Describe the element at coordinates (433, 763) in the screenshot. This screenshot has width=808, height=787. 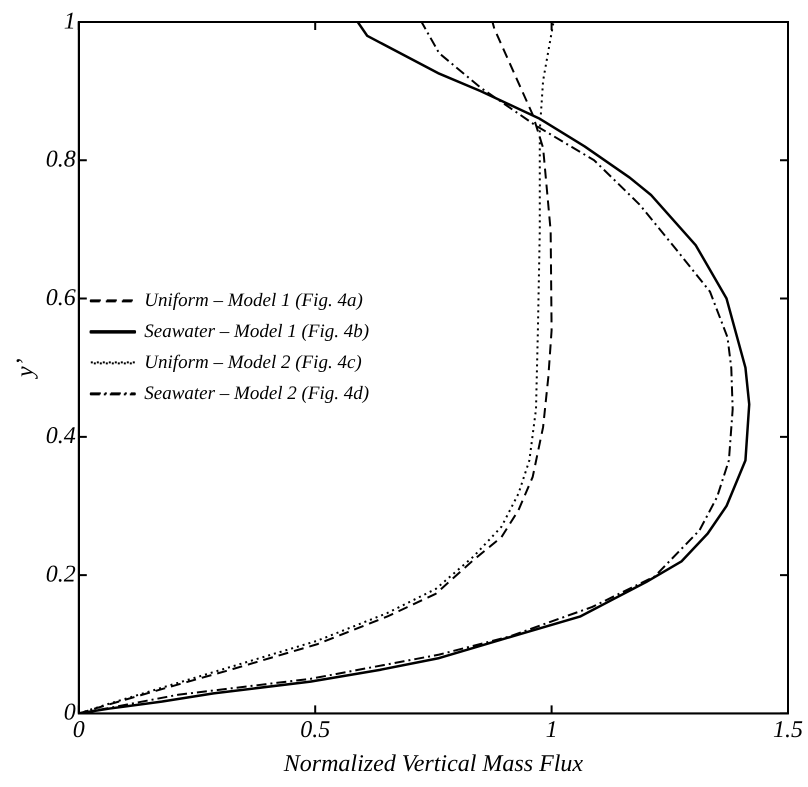
I see `x-axis-title: Normalized Vertical Mass Flux` at that location.